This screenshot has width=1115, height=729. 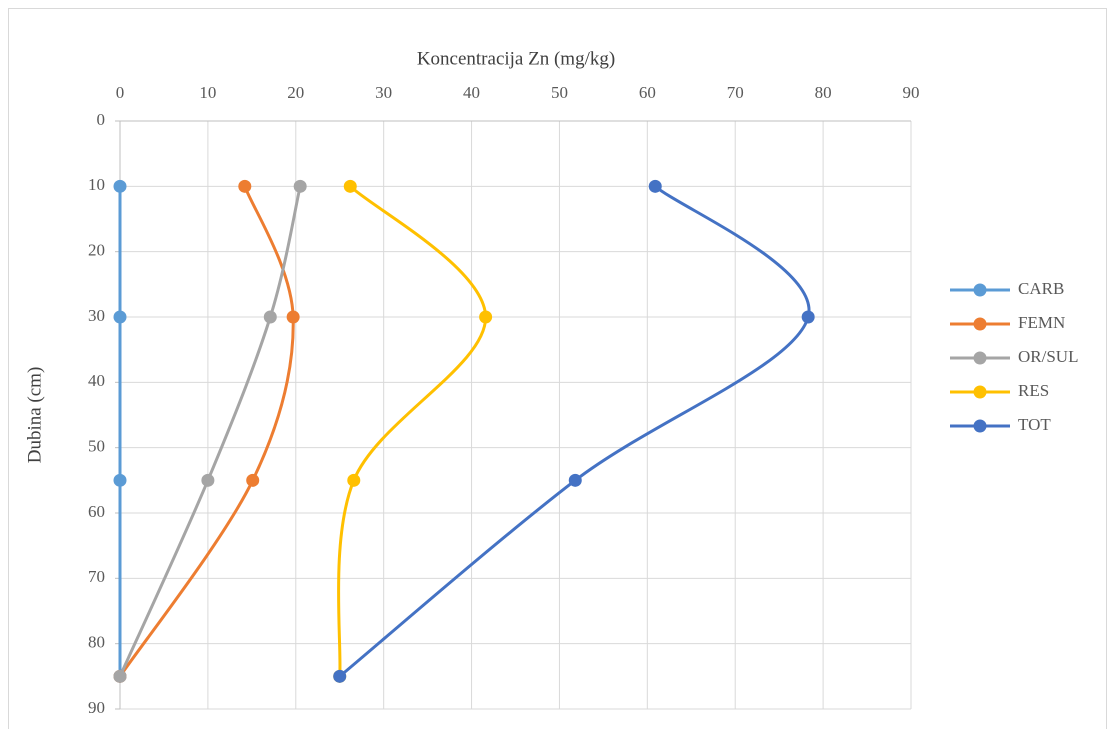 What do you see at coordinates (96, 642) in the screenshot?
I see `y-tick-label: 80` at bounding box center [96, 642].